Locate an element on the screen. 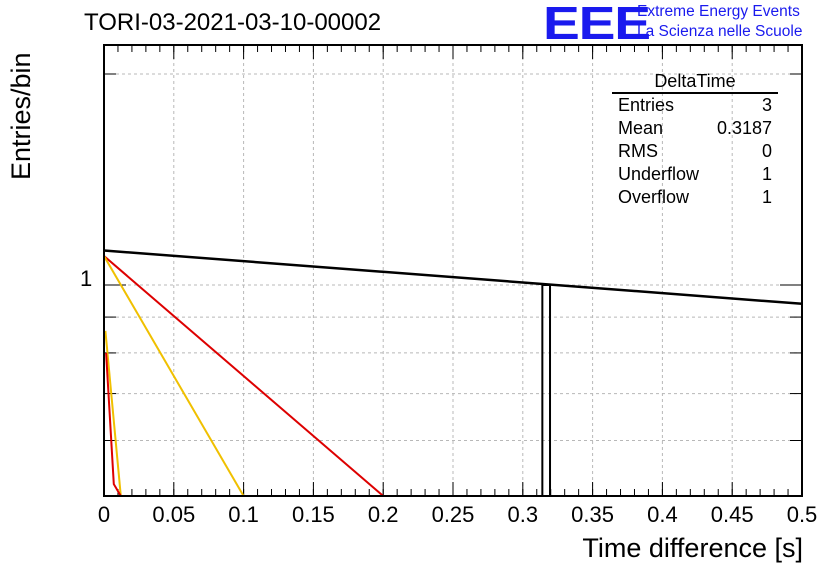 This screenshot has height=572, width=836. stats-title: DeltaTime is located at coordinates (695, 82).